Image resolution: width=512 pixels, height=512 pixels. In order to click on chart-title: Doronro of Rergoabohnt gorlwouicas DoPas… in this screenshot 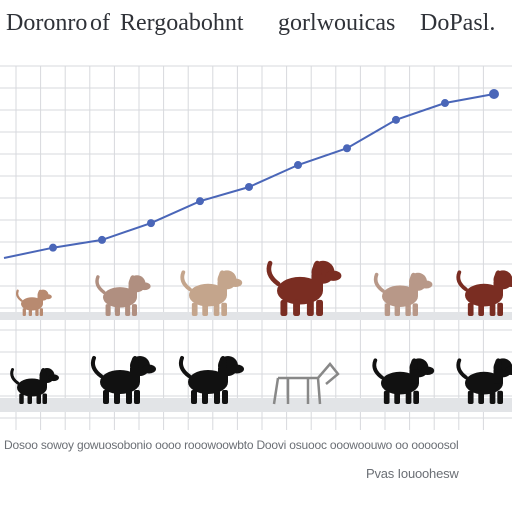, I will do `click(256, 30)`.